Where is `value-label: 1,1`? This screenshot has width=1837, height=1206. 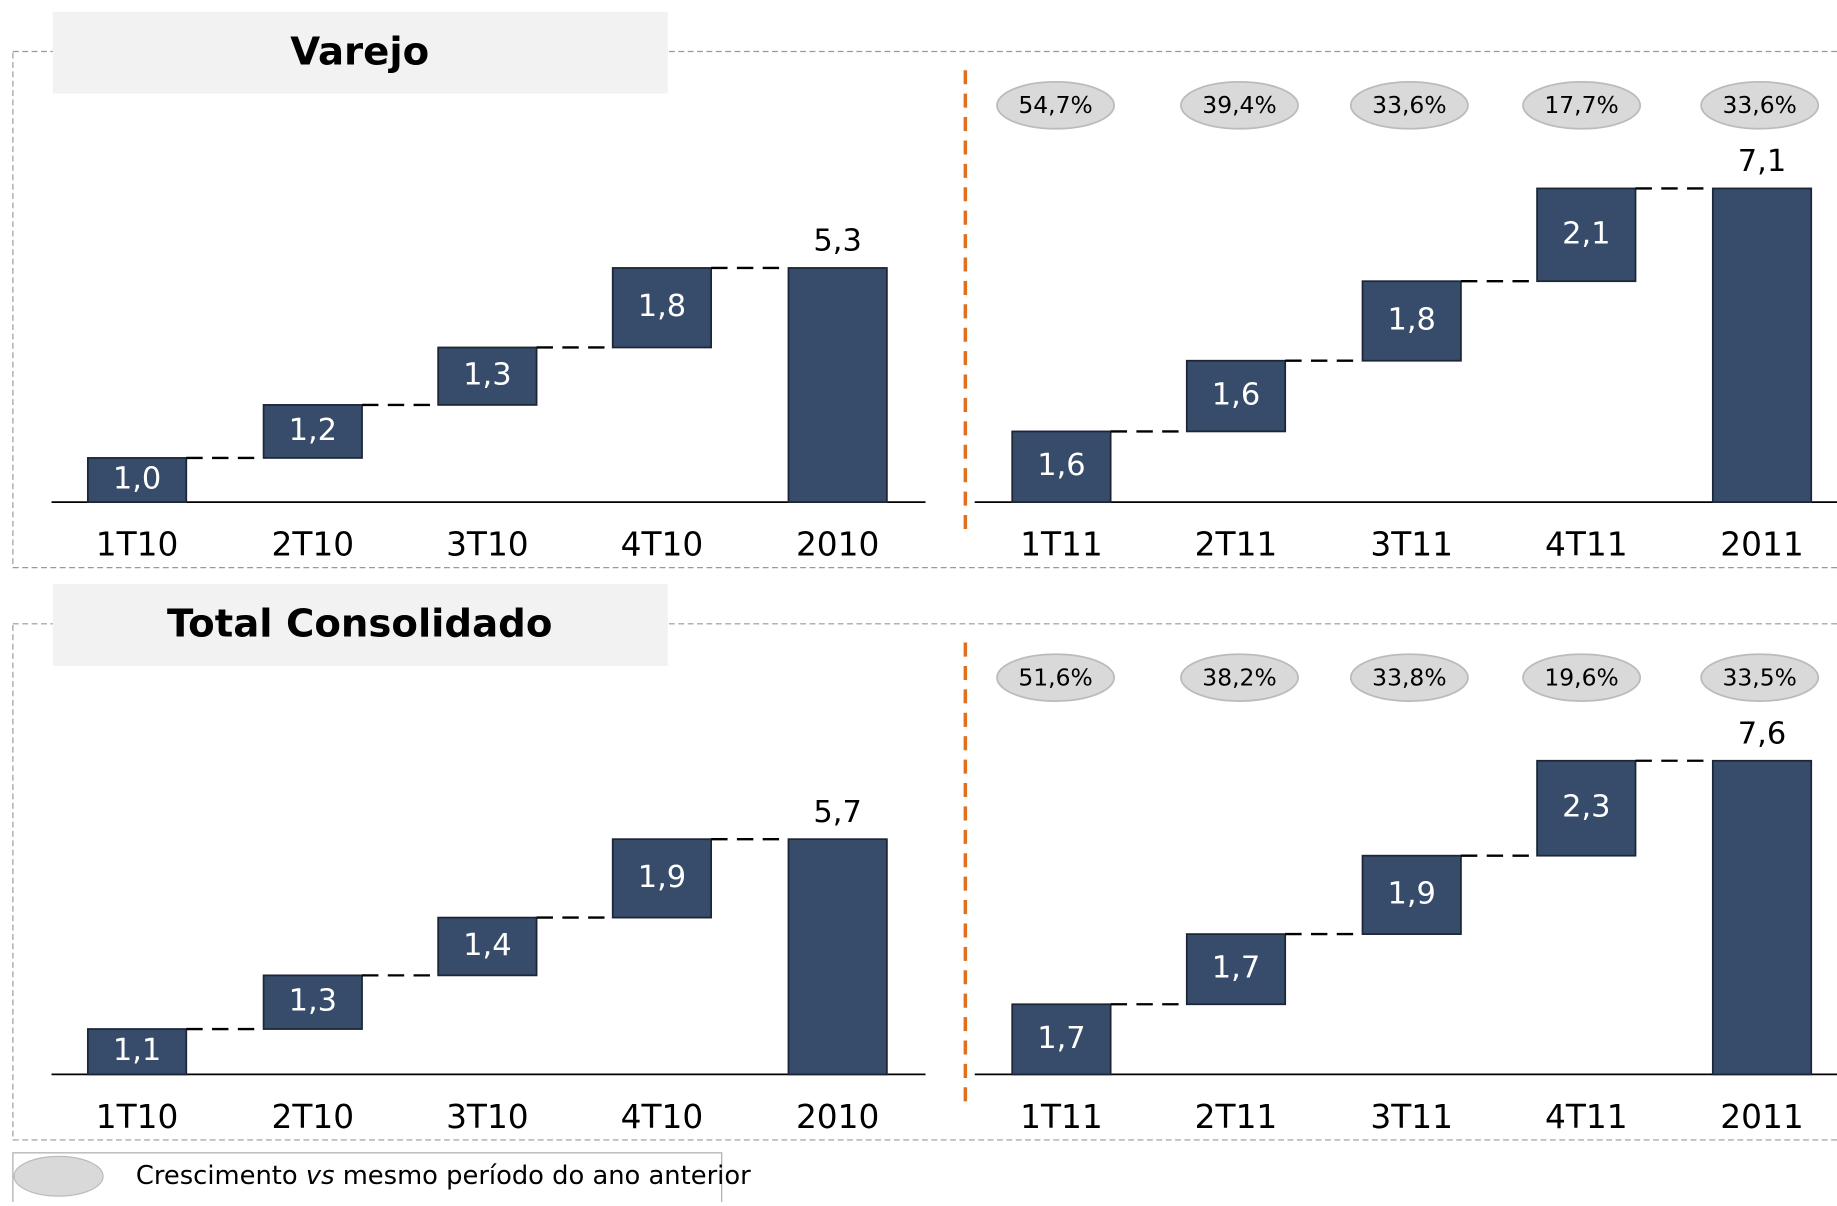 value-label: 1,1 is located at coordinates (137, 1050).